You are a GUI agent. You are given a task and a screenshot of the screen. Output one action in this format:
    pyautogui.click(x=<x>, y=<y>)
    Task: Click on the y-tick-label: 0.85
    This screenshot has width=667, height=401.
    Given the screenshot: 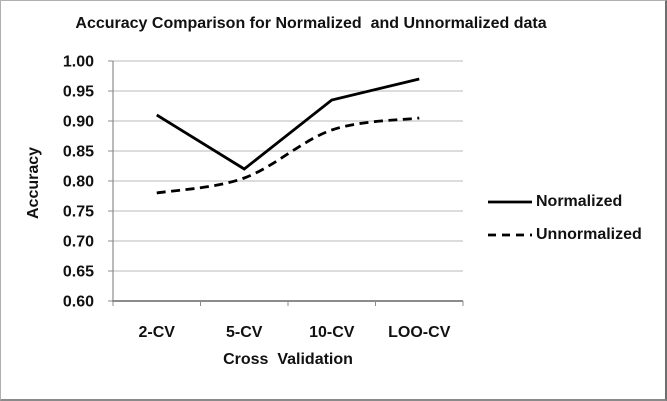 What is the action you would take?
    pyautogui.click(x=78, y=152)
    